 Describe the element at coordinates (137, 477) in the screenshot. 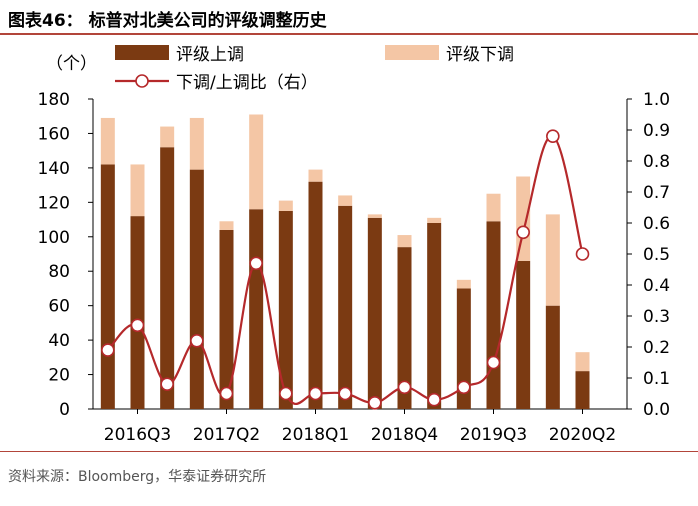

I see `source-note: 资料来源：Bloomberg，华泰证券研究所` at that location.